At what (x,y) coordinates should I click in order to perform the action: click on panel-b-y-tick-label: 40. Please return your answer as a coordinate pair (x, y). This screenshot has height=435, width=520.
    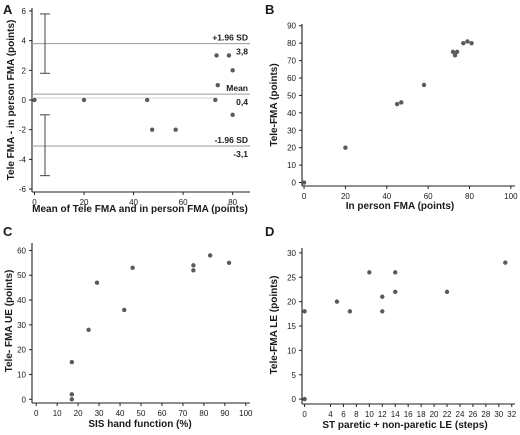
    Looking at the image, I should click on (291, 113).